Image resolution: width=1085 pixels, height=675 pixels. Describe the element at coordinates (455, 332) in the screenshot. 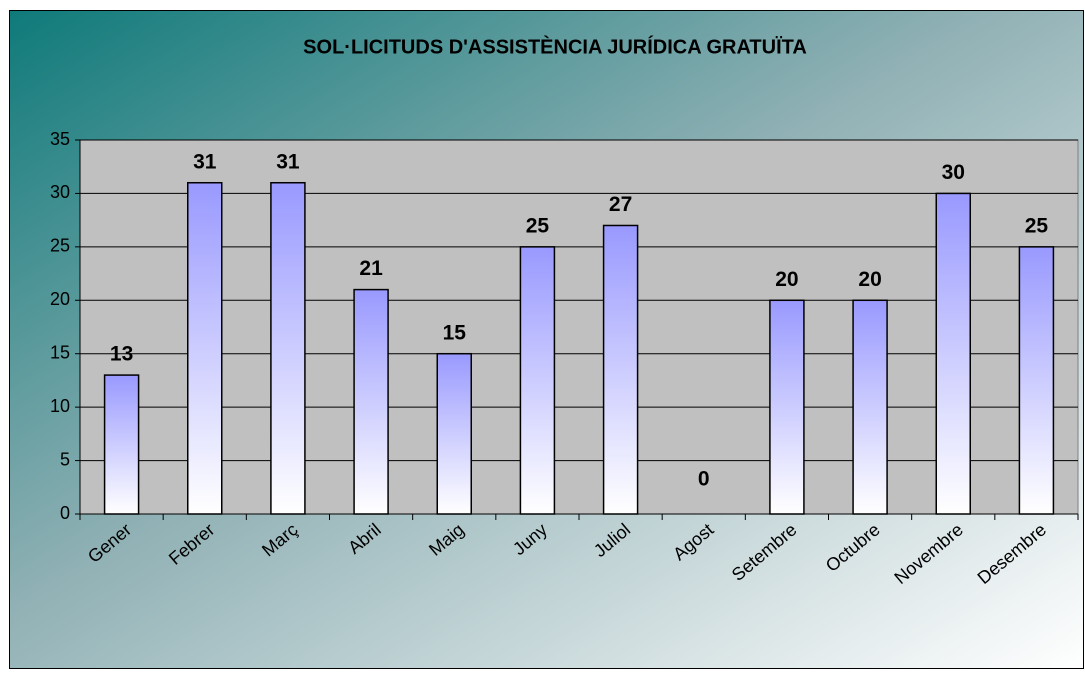

I see `data-label: 15` at that location.